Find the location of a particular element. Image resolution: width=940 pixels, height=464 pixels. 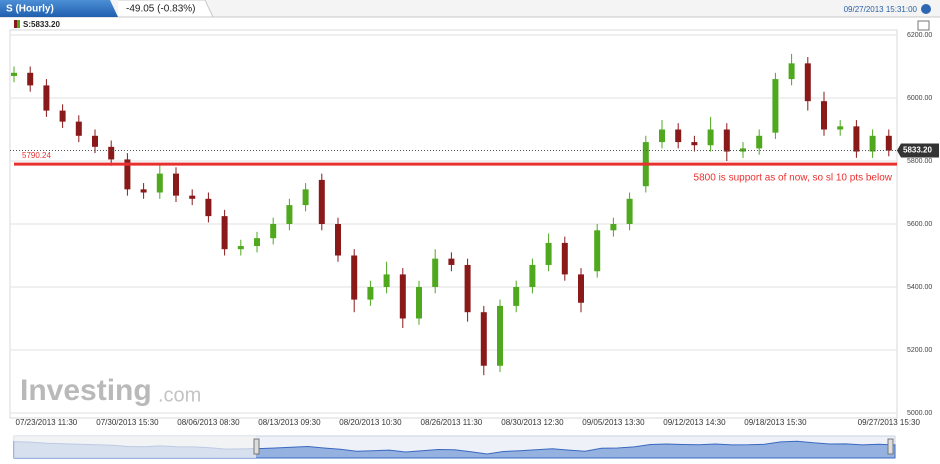

y-tick-label: 5400.00 is located at coordinates (919, 287).